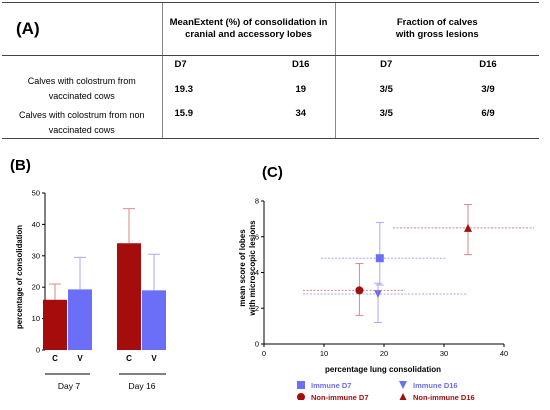 The image size is (550, 410). What do you see at coordinates (379, 258) in the screenshot?
I see `point-immune-d7` at bounding box center [379, 258].